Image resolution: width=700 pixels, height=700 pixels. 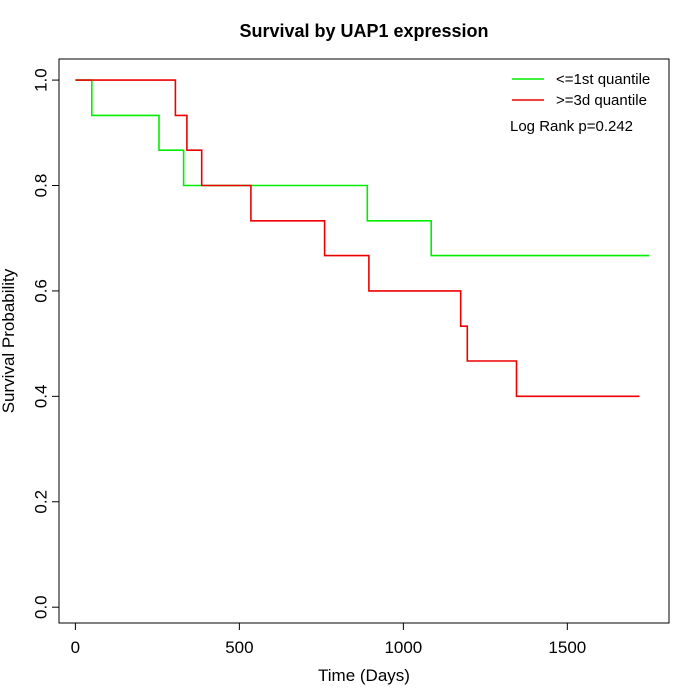 I want to click on legend-label-low: <=1st quantile, so click(x=603, y=79).